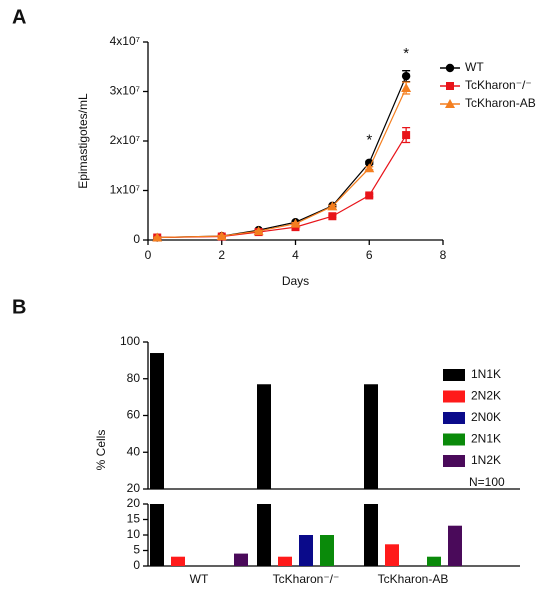 Image resolution: width=550 pixels, height=594 pixels. I want to click on legend-label: 1N2K, so click(486, 460).